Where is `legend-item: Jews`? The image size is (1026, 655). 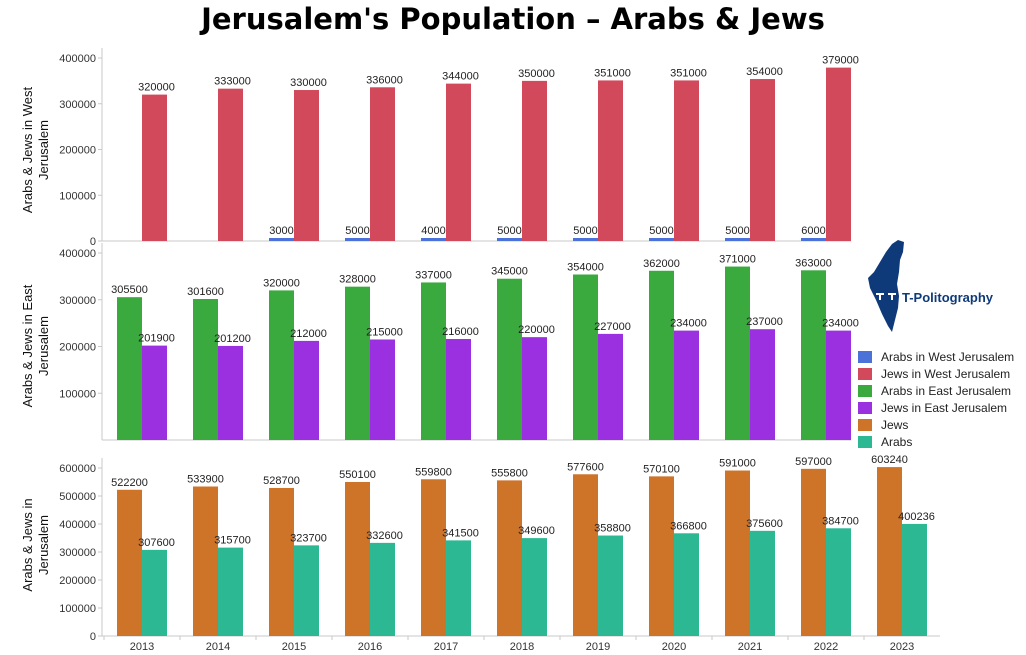 legend-item: Jews is located at coordinates (936, 424).